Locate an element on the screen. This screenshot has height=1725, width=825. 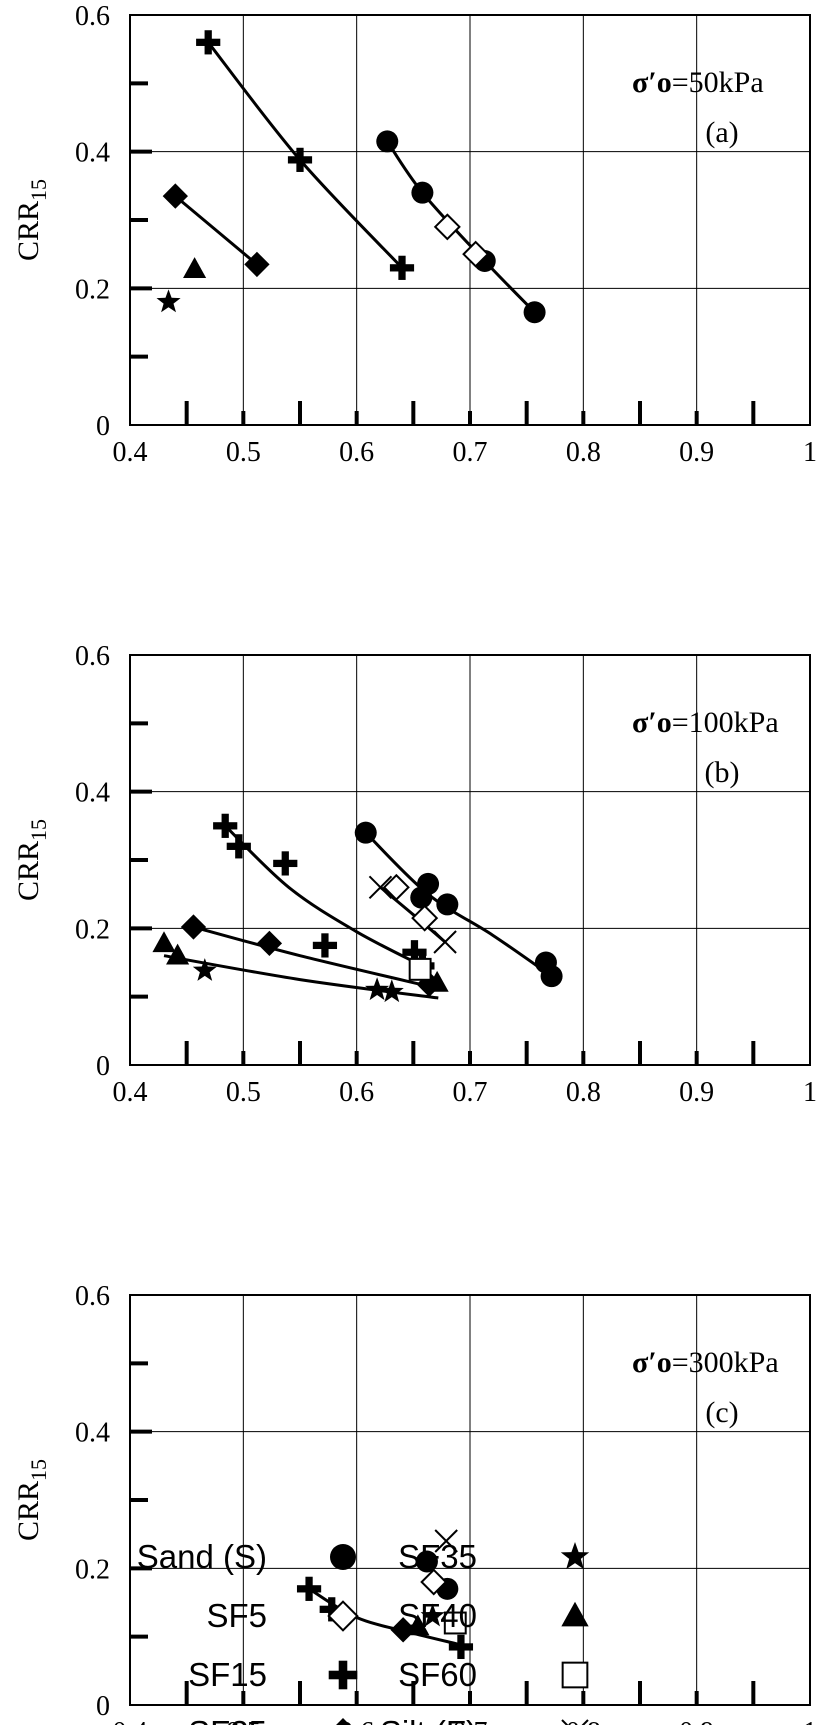
x-tick-label: 0.7 is located at coordinates (470, 1721).